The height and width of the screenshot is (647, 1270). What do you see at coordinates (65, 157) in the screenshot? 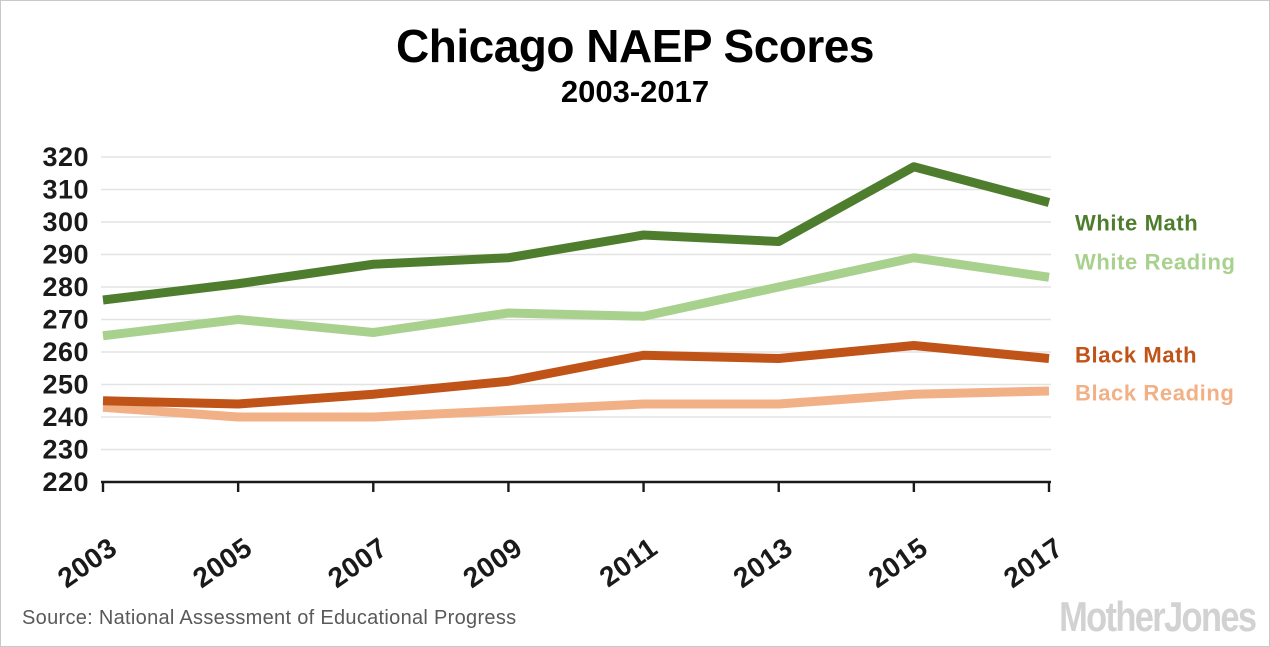
I see `y-tick-label: 320` at bounding box center [65, 157].